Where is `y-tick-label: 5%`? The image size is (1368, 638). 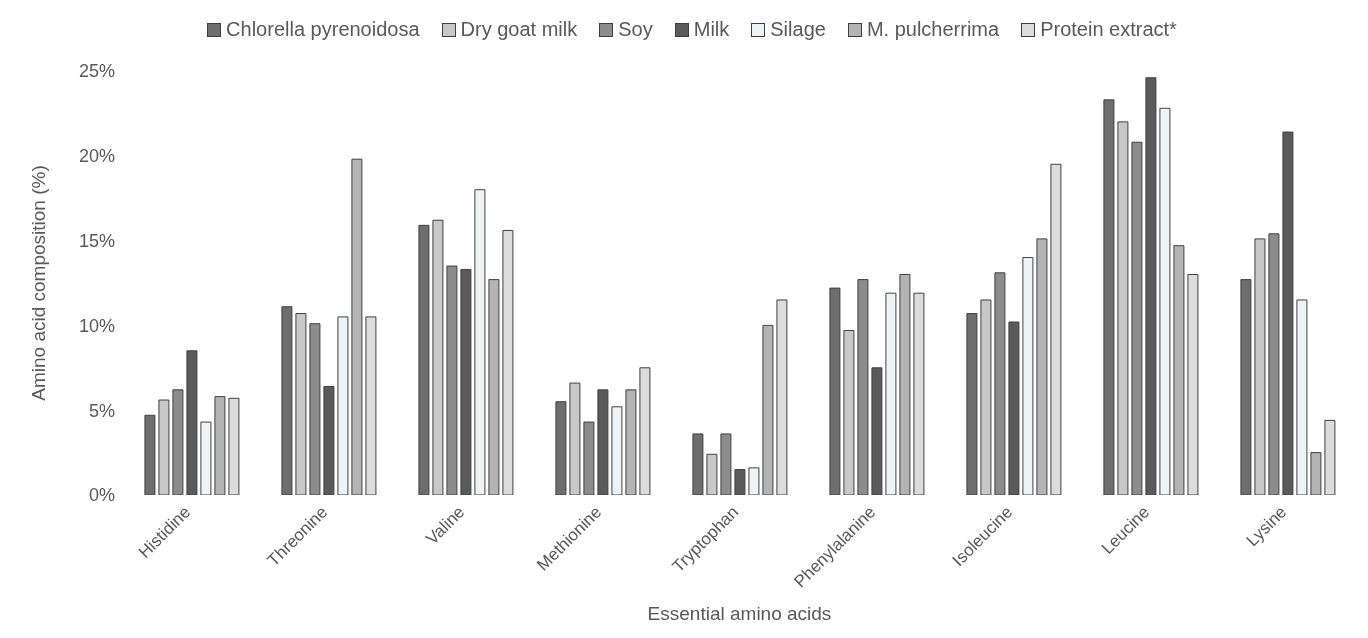
y-tick-label: 5% is located at coordinates (101, 410).